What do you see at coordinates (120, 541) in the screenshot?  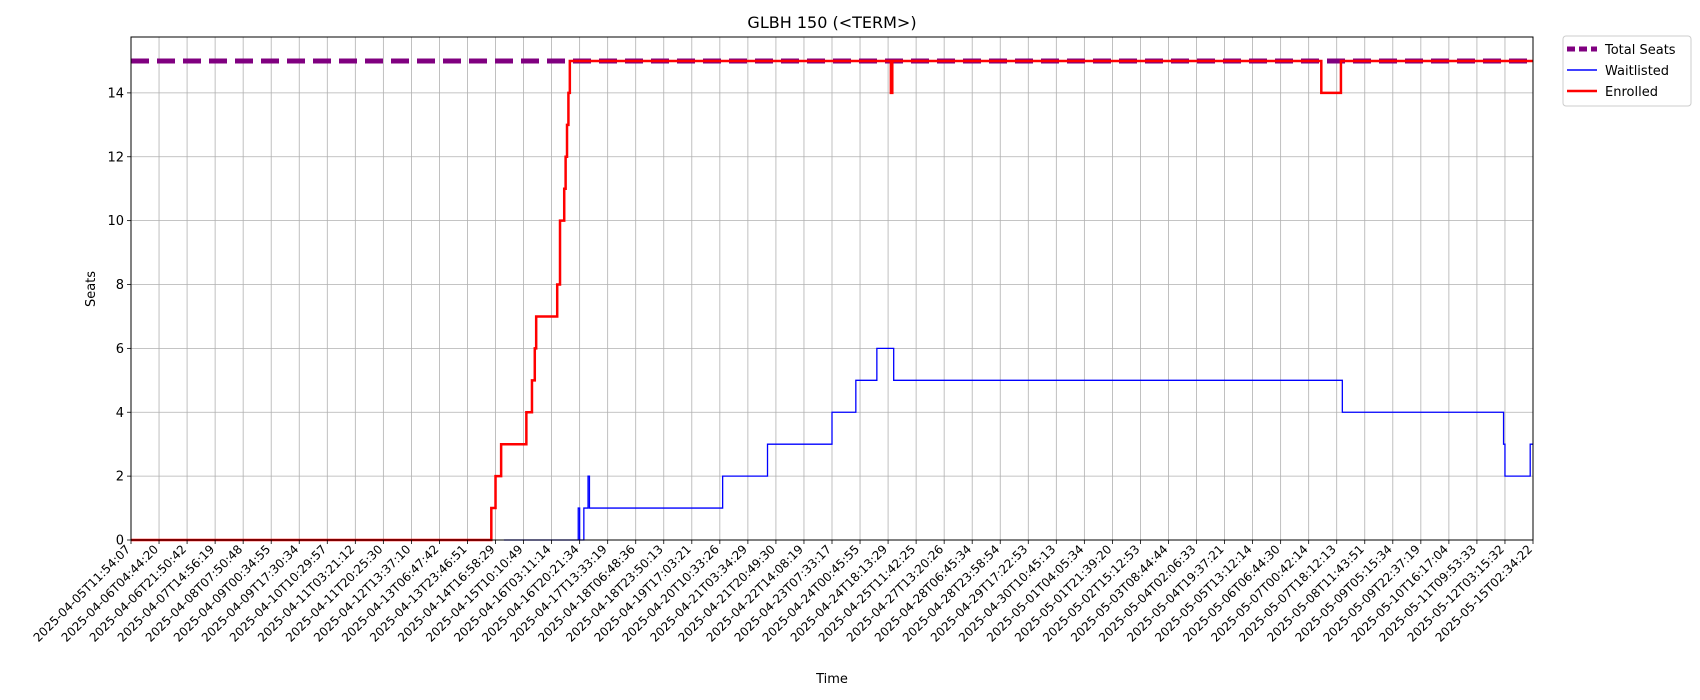 I see `y-tick-label: 0` at bounding box center [120, 541].